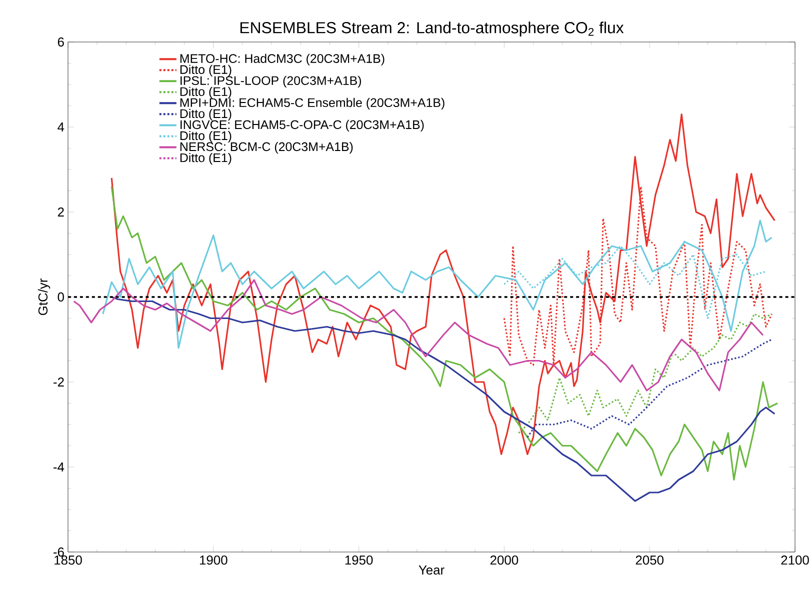 The width and height of the screenshot is (811, 606). Describe the element at coordinates (795, 560) in the screenshot. I see `x-tick-label: 2100` at that location.